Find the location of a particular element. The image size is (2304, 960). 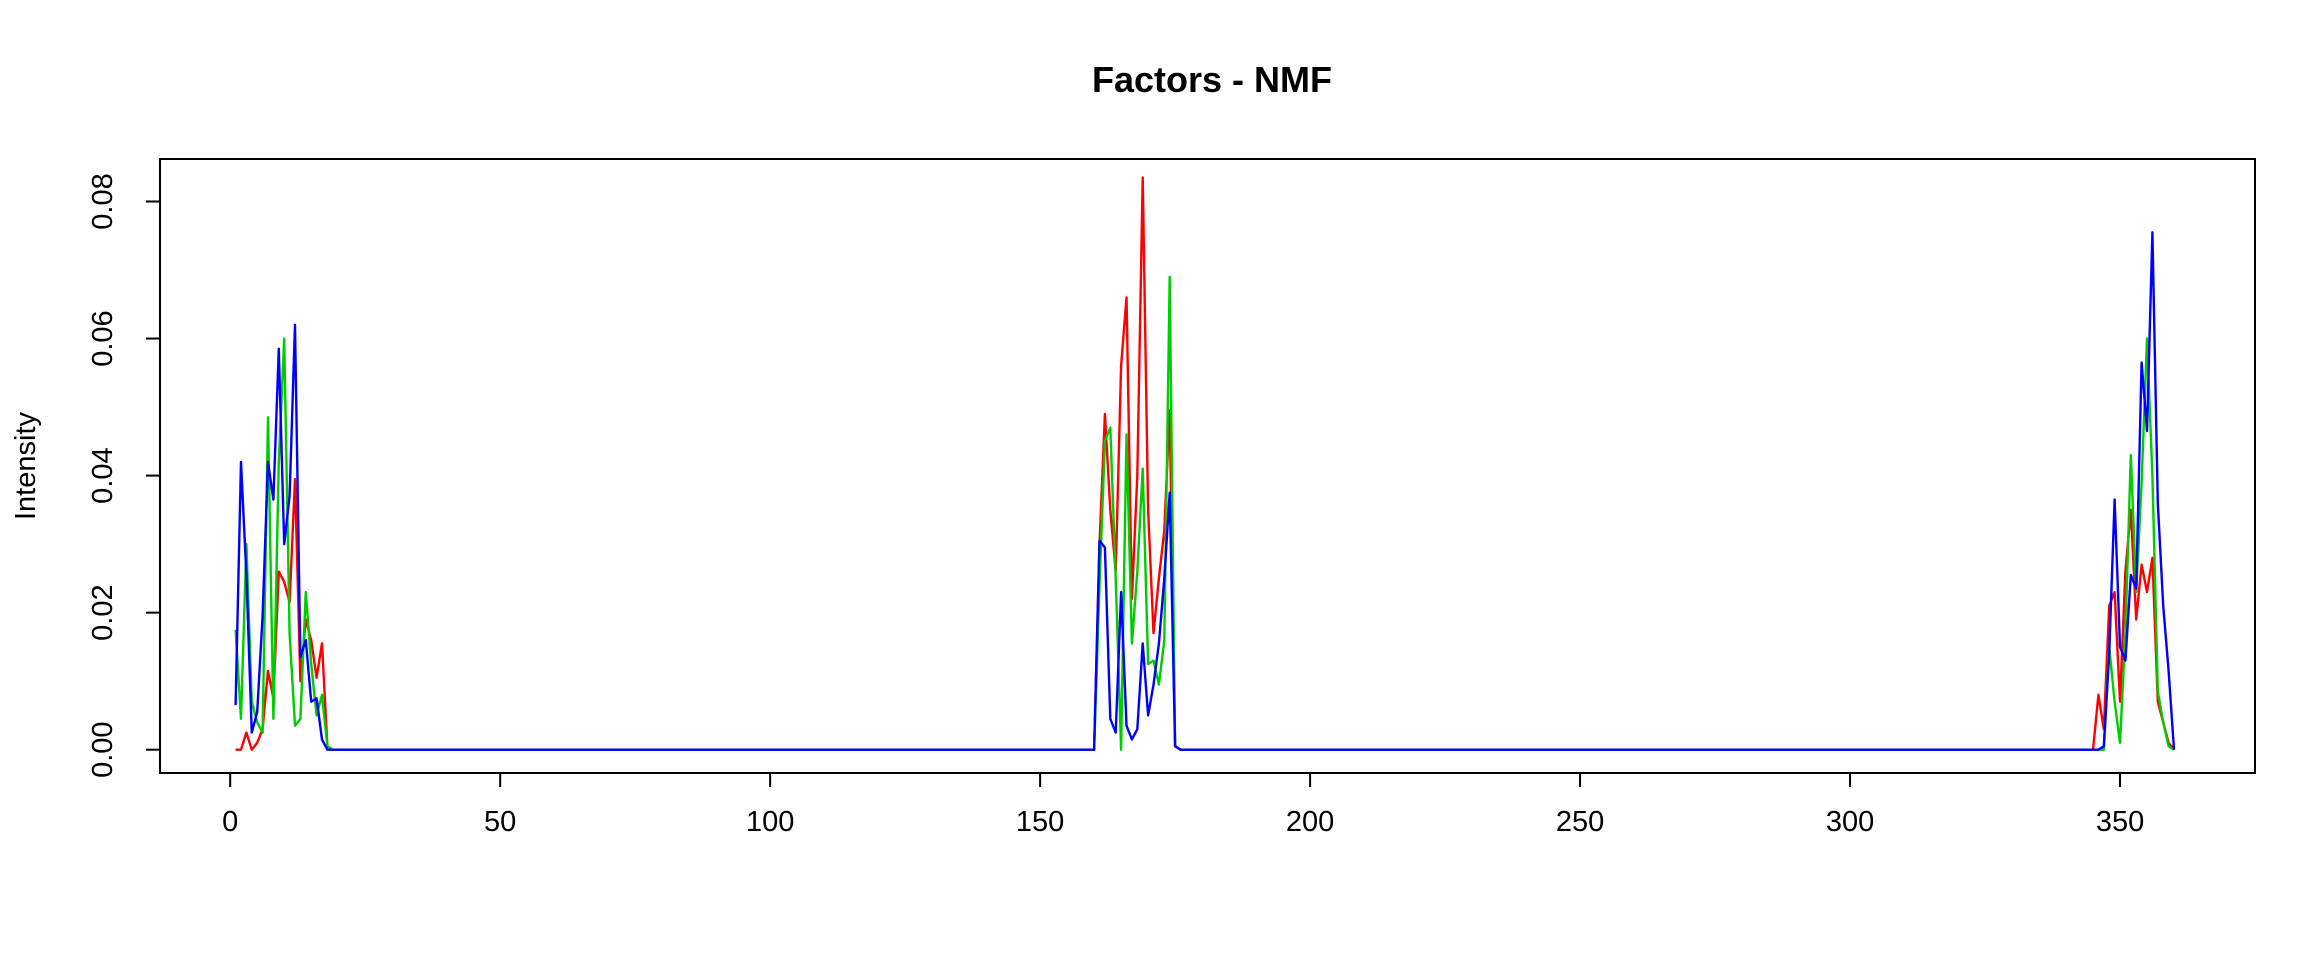

x-tick-label: 250 is located at coordinates (1580, 822).